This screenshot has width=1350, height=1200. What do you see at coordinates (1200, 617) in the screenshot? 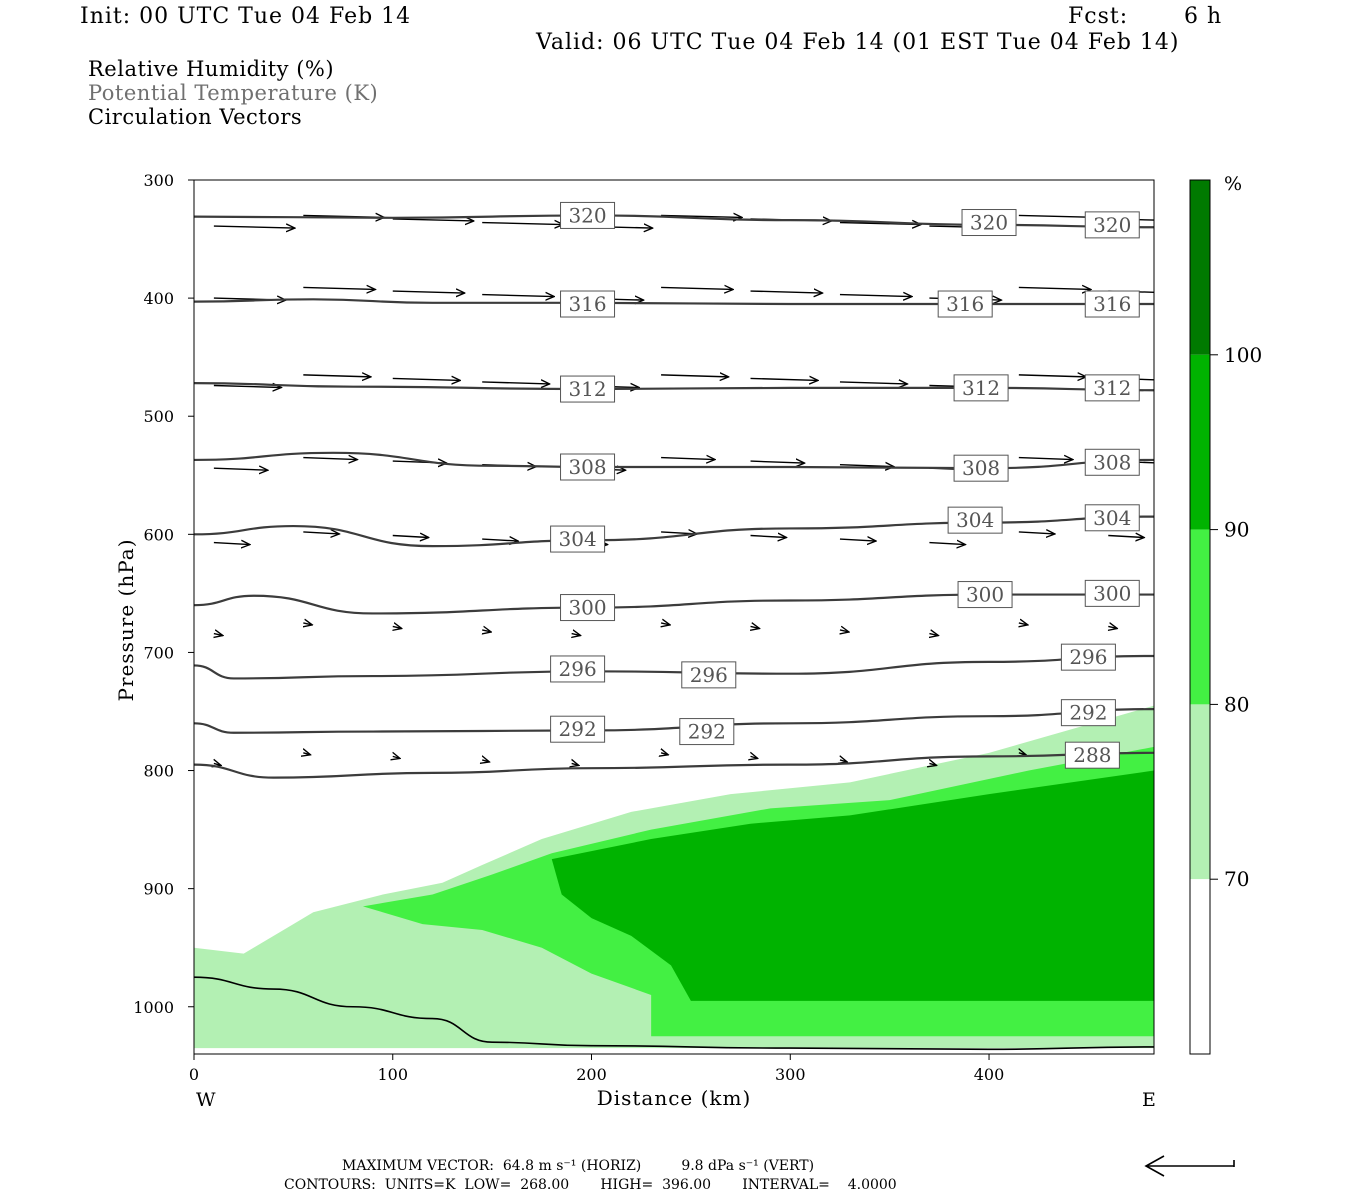
I see `colorbar-frame` at bounding box center [1200, 617].